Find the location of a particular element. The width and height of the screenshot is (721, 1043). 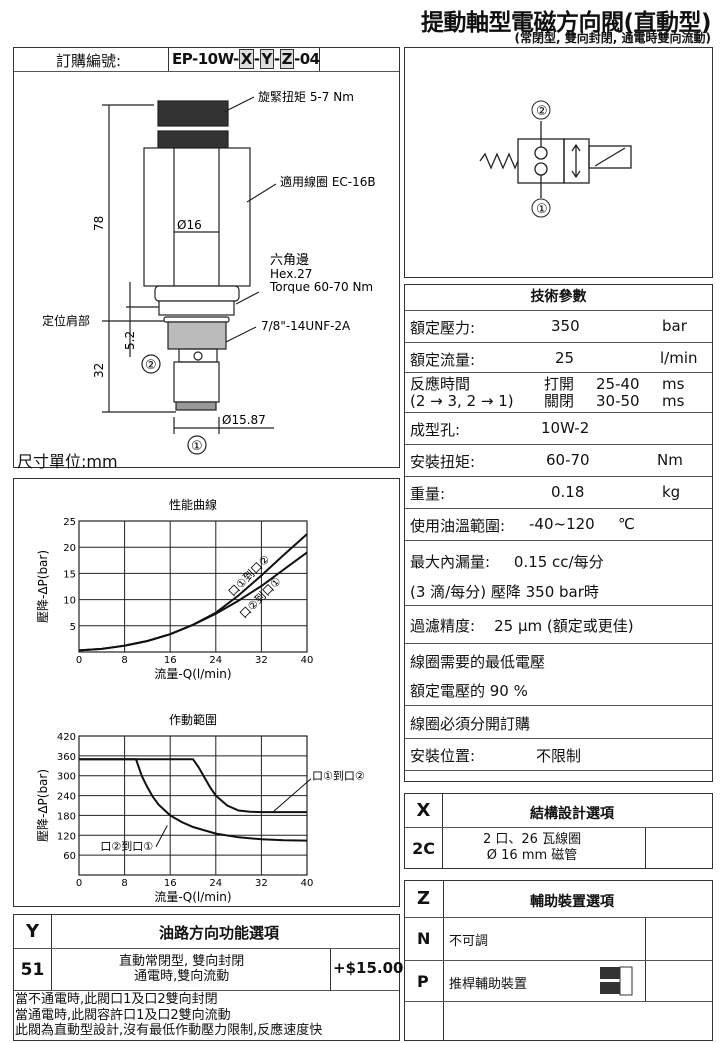

page-subtitle: (常閉型, 雙向封閉, 通電時雙向流動) is located at coordinates (612, 38).